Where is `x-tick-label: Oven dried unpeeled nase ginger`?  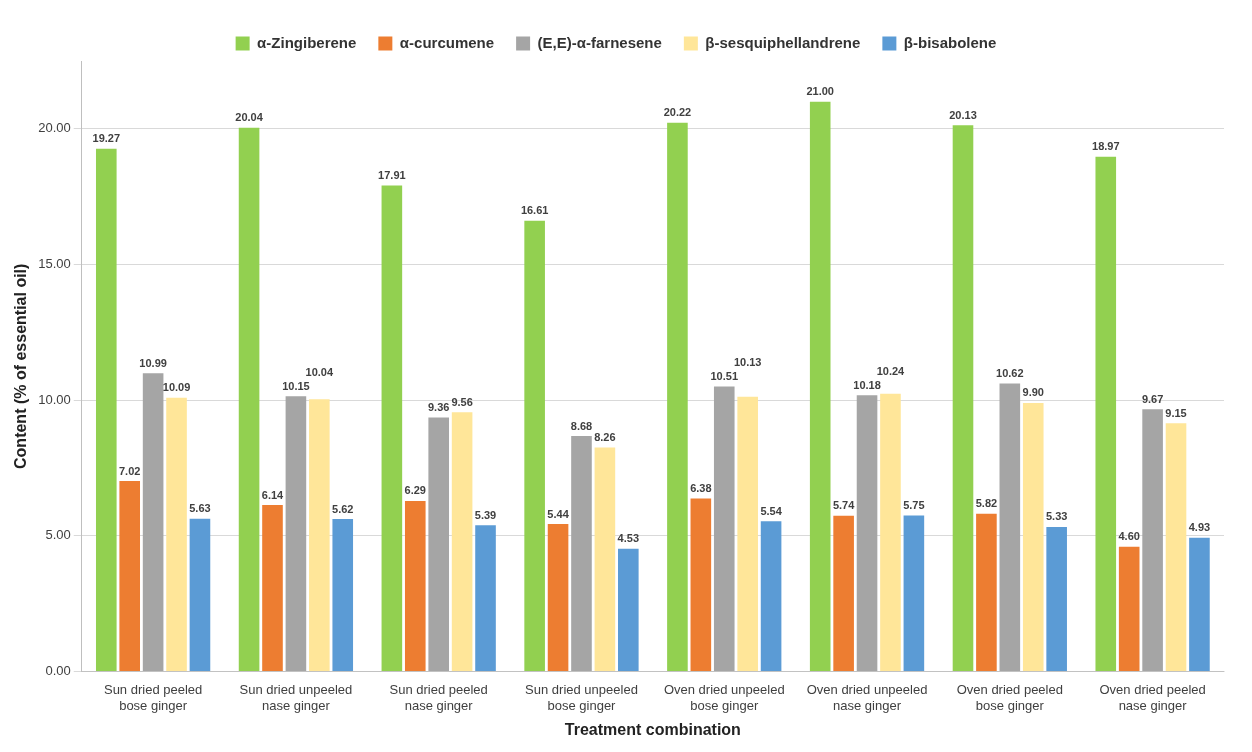 x-tick-label: Oven dried unpeeled nase ginger is located at coordinates (867, 697).